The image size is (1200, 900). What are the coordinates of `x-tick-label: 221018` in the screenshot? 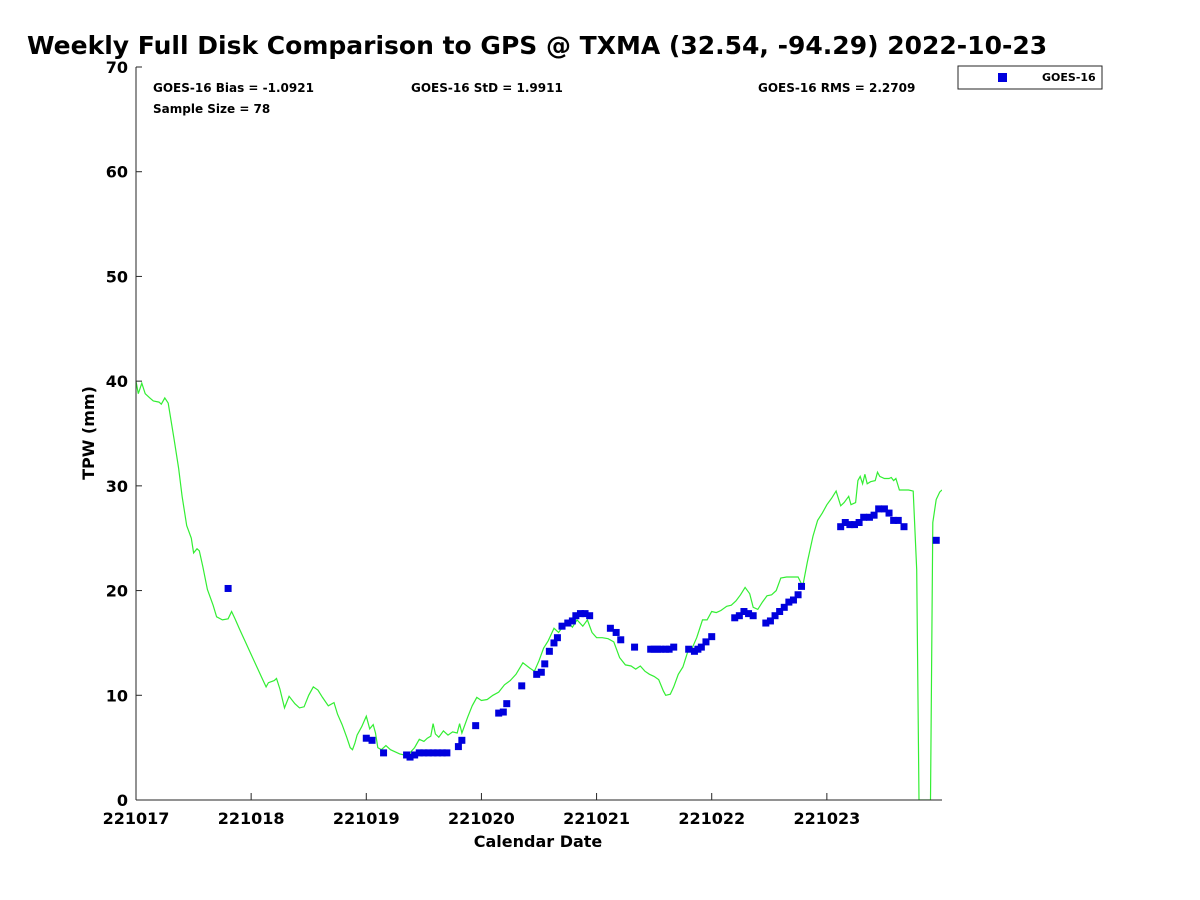 It's located at (251, 818).